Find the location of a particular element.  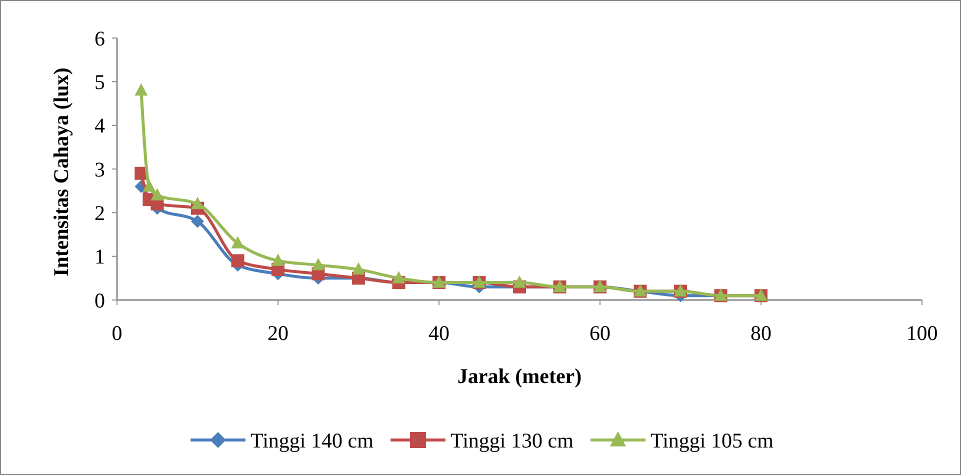

legend-label: Tinggi 140 cm is located at coordinates (312, 440).